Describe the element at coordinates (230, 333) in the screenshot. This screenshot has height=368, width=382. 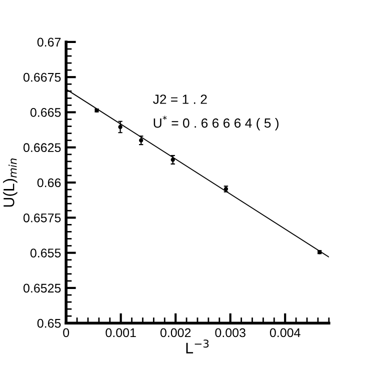
I see `x-tick-label: 0.003` at that location.